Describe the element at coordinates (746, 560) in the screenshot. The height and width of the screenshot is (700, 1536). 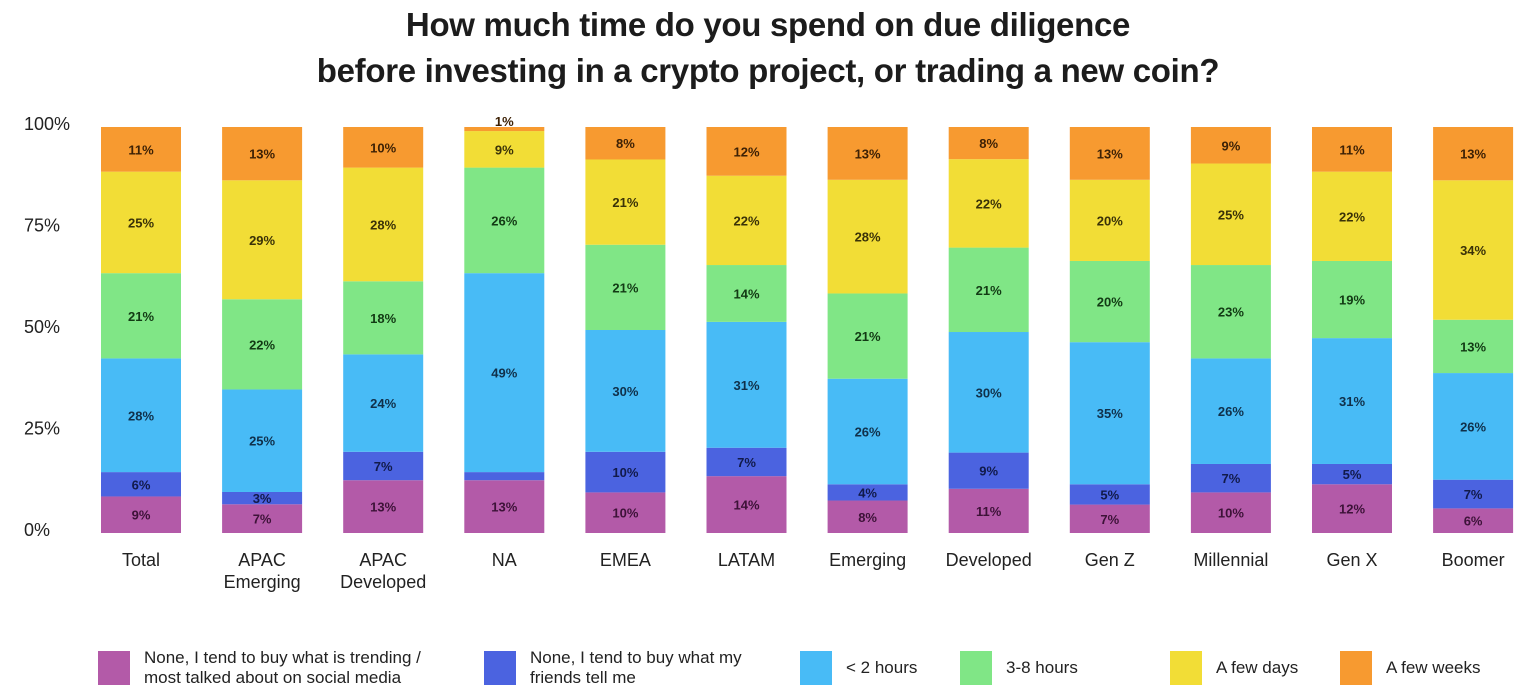
I see `x-tick-label: LATAM` at that location.